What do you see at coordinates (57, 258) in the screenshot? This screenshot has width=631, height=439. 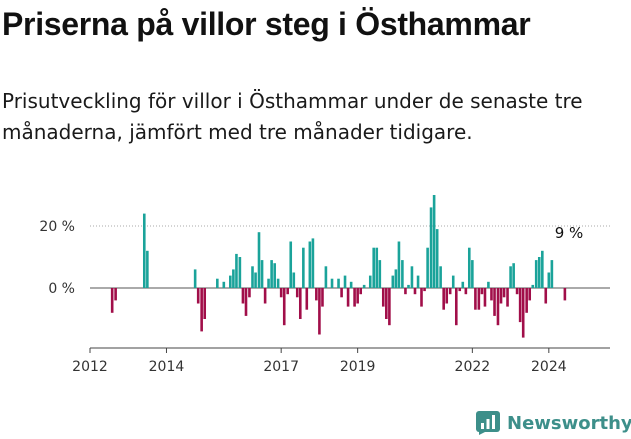 I see `y-axis-labels: 20 % 0 %` at bounding box center [57, 258].